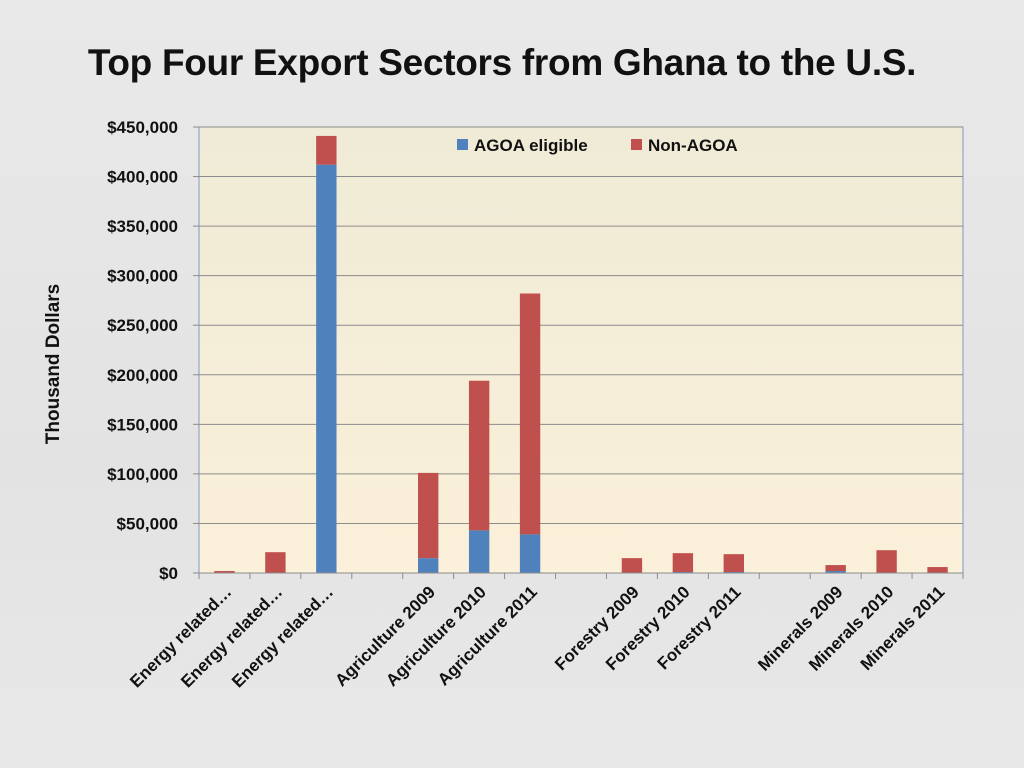  What do you see at coordinates (142, 424) in the screenshot?
I see `y-tick-label: $150,000` at bounding box center [142, 424].